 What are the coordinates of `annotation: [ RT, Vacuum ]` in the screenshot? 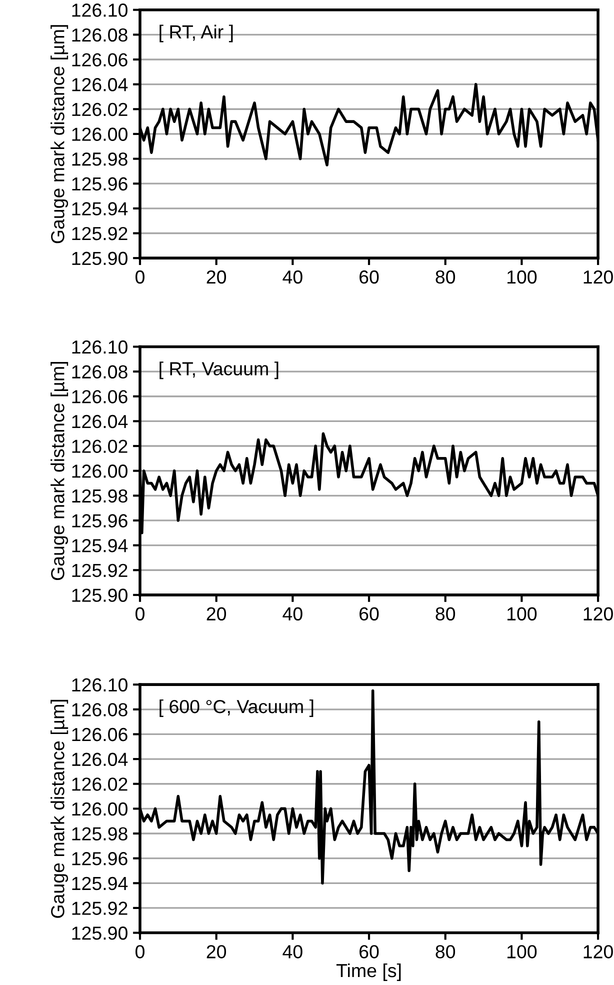 It's located at (219, 371).